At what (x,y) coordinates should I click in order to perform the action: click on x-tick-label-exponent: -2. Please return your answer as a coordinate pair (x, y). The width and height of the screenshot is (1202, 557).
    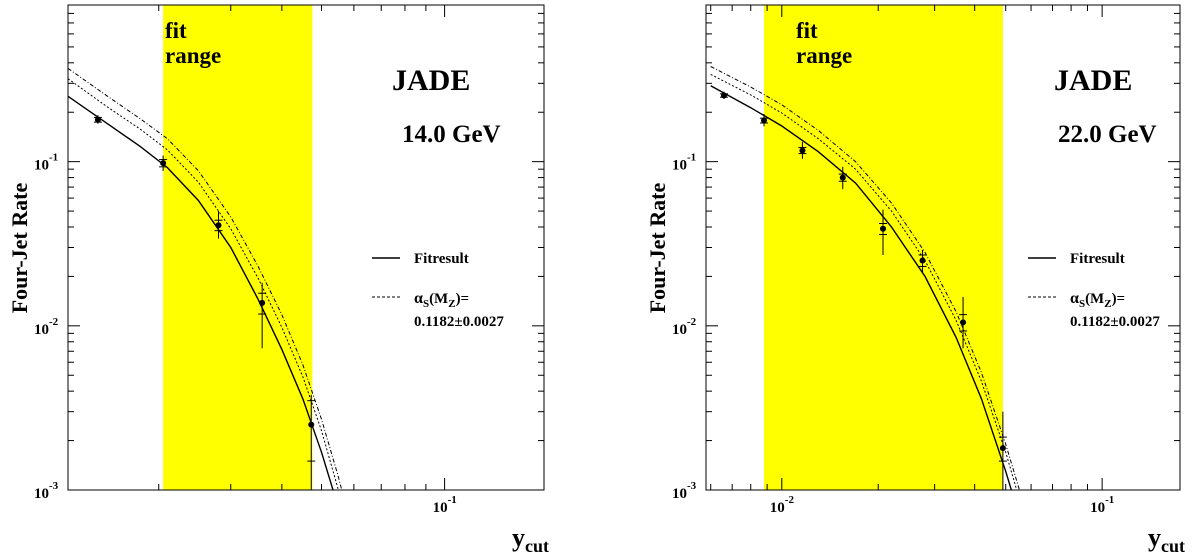
    Looking at the image, I should click on (790, 500).